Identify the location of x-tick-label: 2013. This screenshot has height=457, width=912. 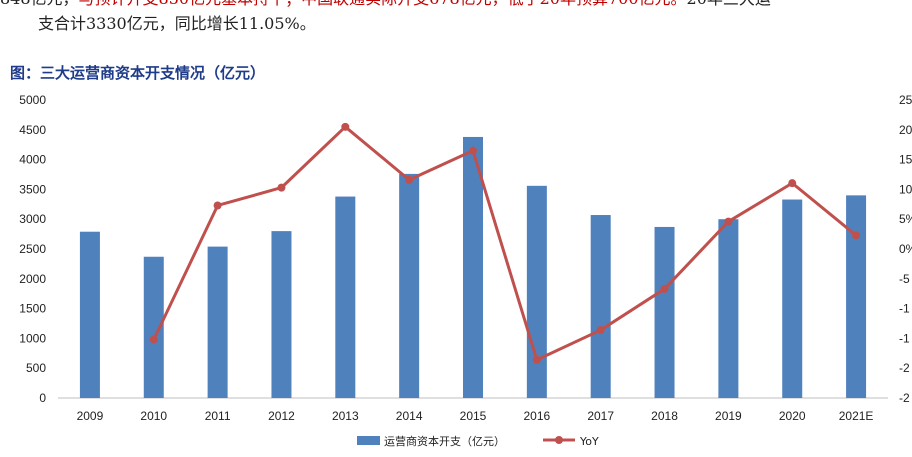
(345, 416).